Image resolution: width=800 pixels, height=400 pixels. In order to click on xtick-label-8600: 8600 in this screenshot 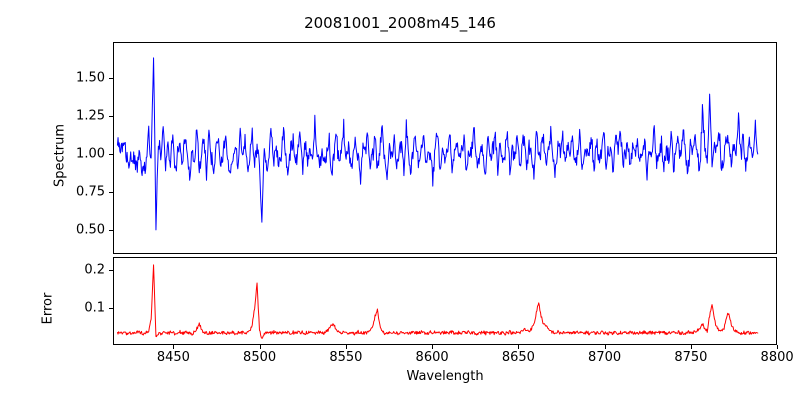, I will do `click(432, 357)`.